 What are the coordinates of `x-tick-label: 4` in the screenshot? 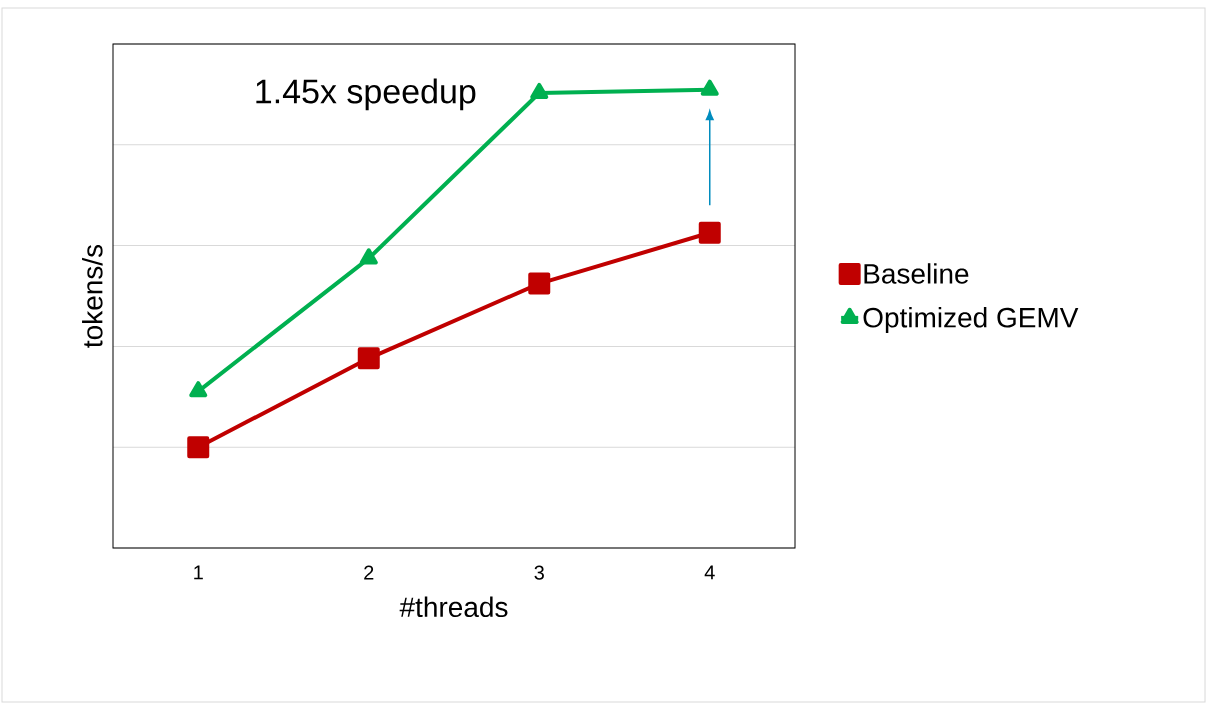 It's located at (709, 572).